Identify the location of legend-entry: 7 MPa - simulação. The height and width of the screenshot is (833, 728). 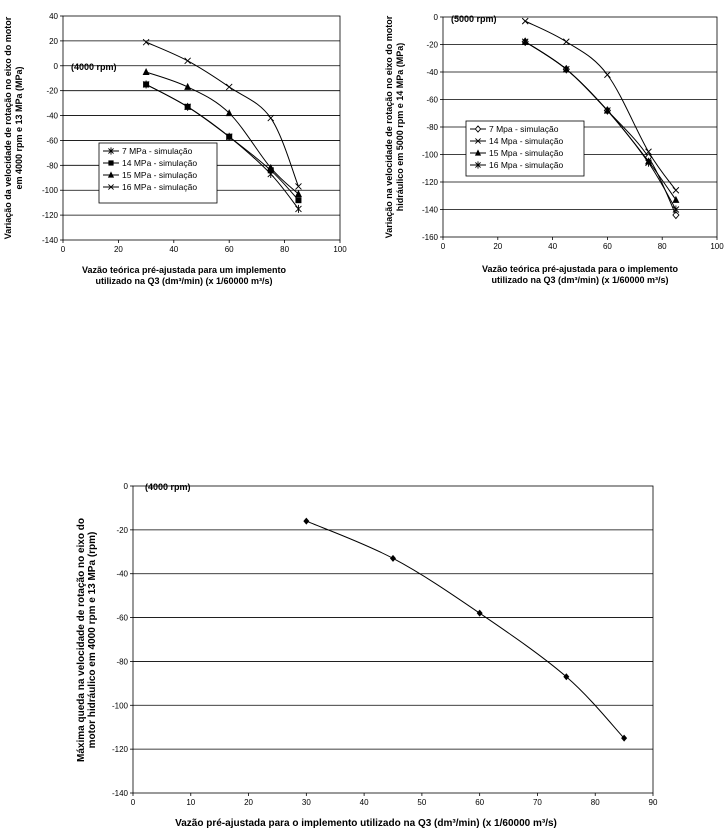
(157, 151).